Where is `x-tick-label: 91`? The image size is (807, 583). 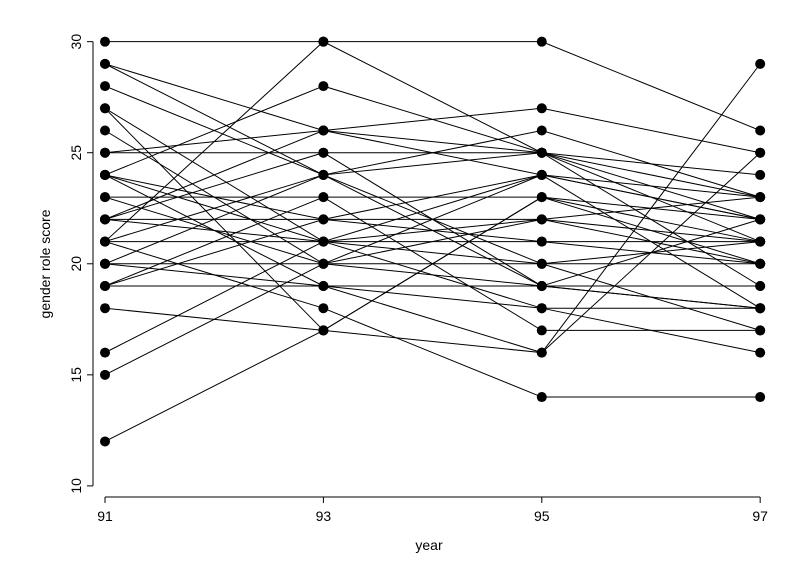 x-tick-label: 91 is located at coordinates (105, 516).